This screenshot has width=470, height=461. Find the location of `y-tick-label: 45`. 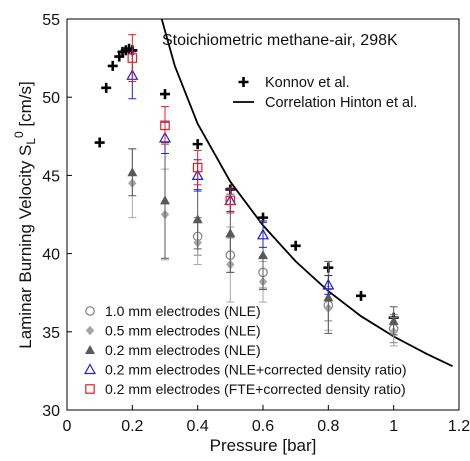

y-tick-label: 45 is located at coordinates (51, 176).